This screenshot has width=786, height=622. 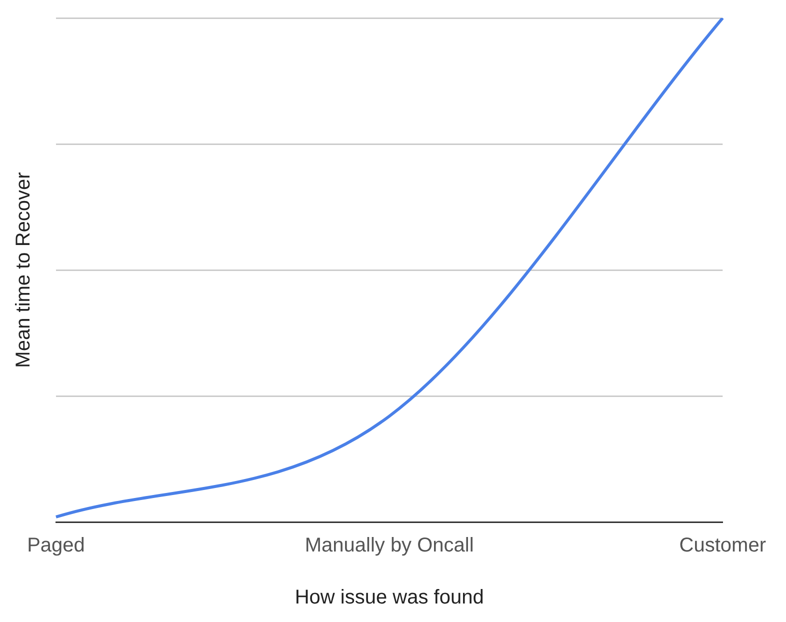 I want to click on x-tick-label: Manually by Oncall, so click(x=389, y=545).